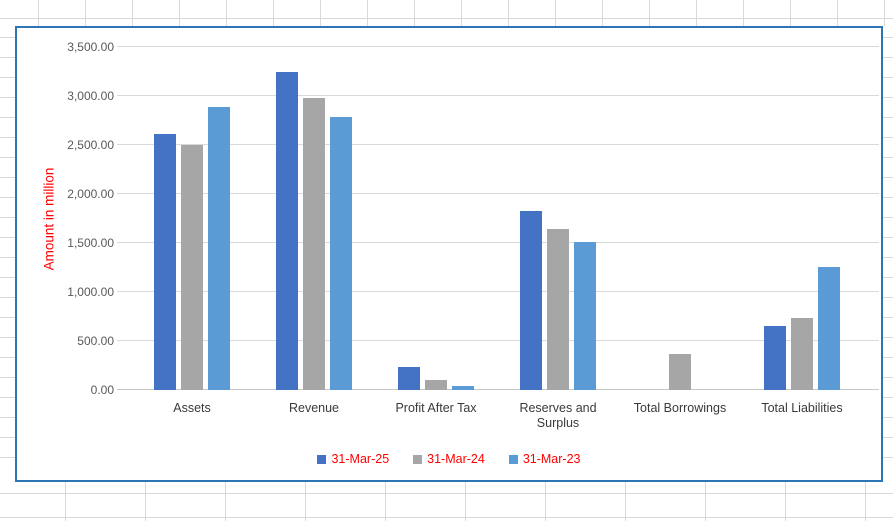 This screenshot has height=521, width=893. I want to click on sheet-cells-bottom, so click(446, 501).